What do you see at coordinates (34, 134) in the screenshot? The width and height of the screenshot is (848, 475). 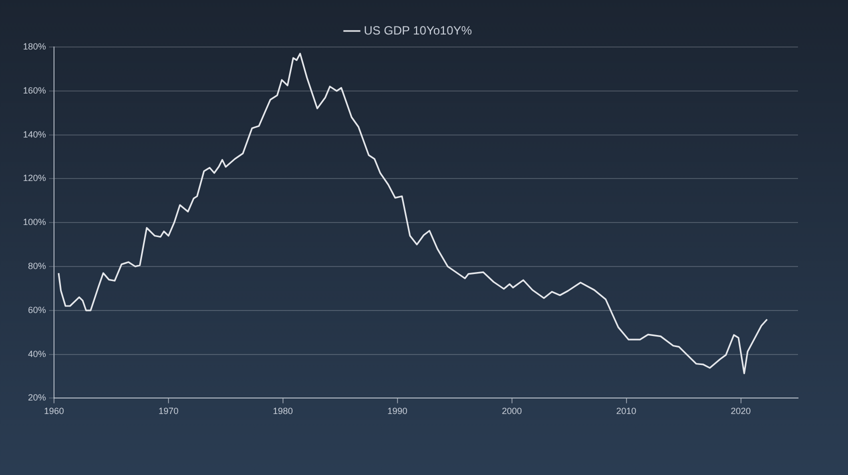 I see `y-tick-label: 140%` at bounding box center [34, 134].